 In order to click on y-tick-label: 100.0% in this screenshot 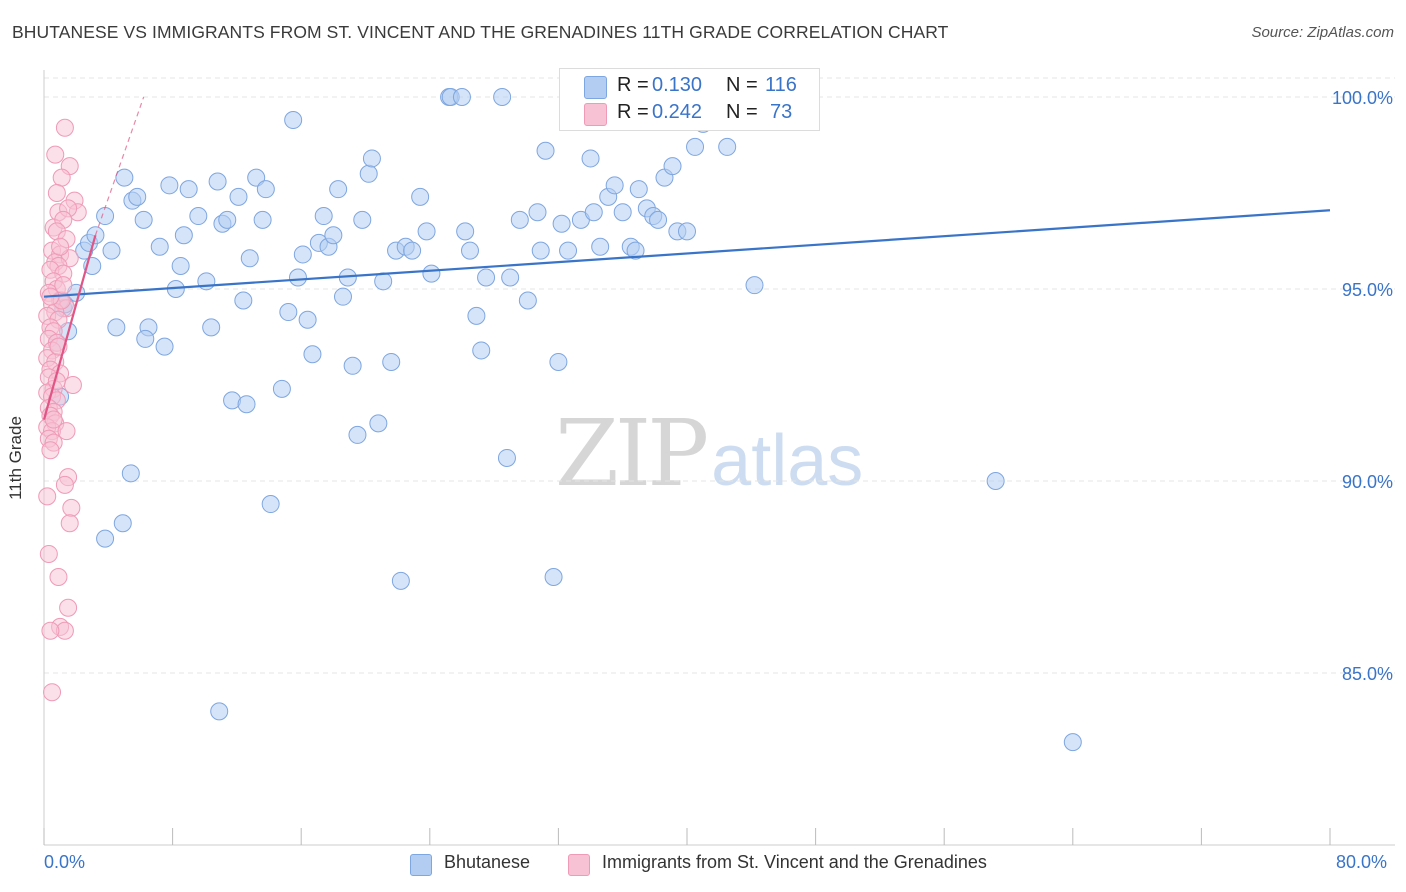, I will do `click(1362, 98)`.